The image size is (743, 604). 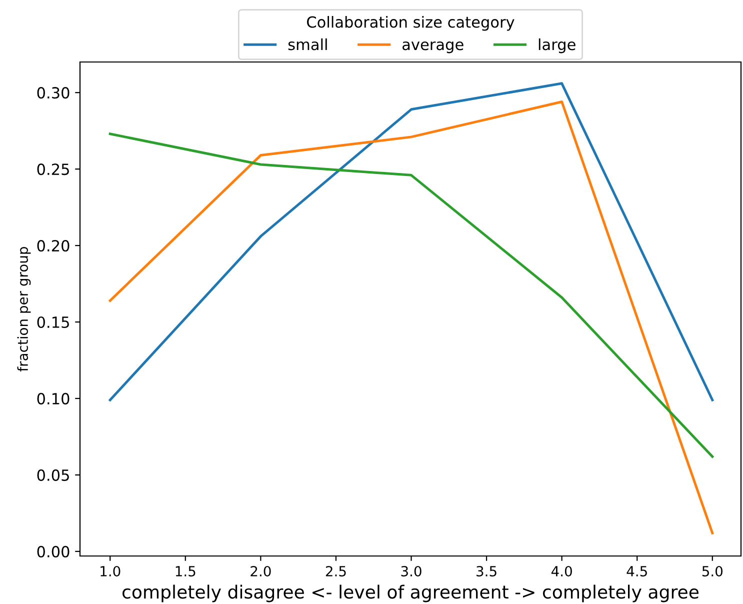 I want to click on x-tick-label: 4.5, so click(x=636, y=571).